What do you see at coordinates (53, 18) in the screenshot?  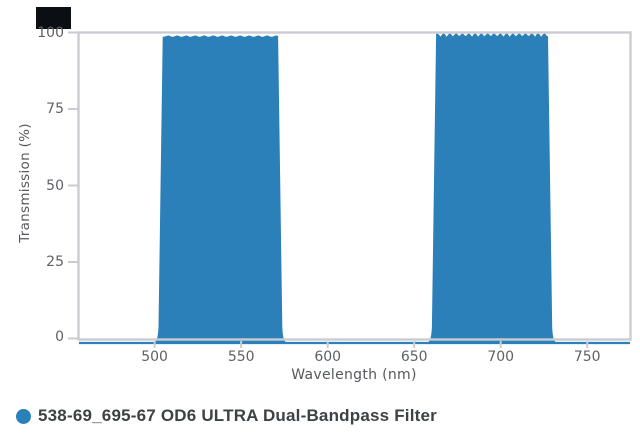 I see `black-square-overlay` at bounding box center [53, 18].